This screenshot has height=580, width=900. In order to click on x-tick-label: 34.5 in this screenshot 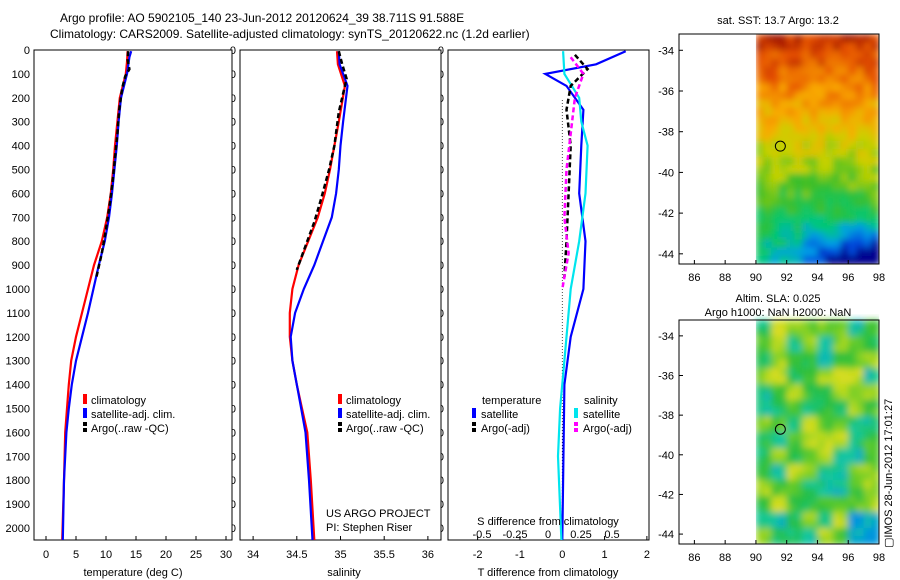, I will do `click(296, 555)`.